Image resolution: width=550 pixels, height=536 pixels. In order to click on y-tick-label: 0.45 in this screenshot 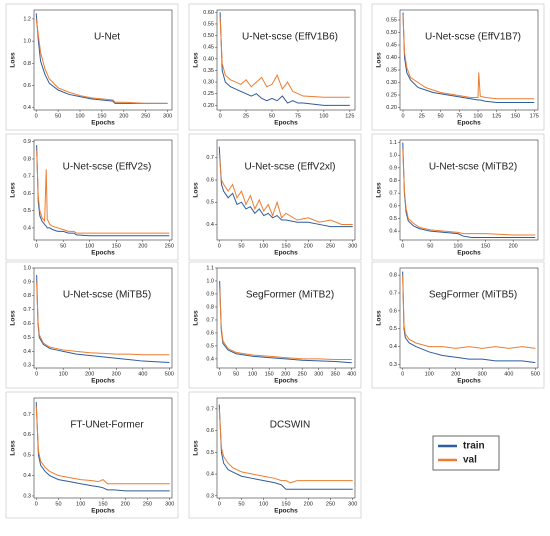, I will do `click(208, 48)`.